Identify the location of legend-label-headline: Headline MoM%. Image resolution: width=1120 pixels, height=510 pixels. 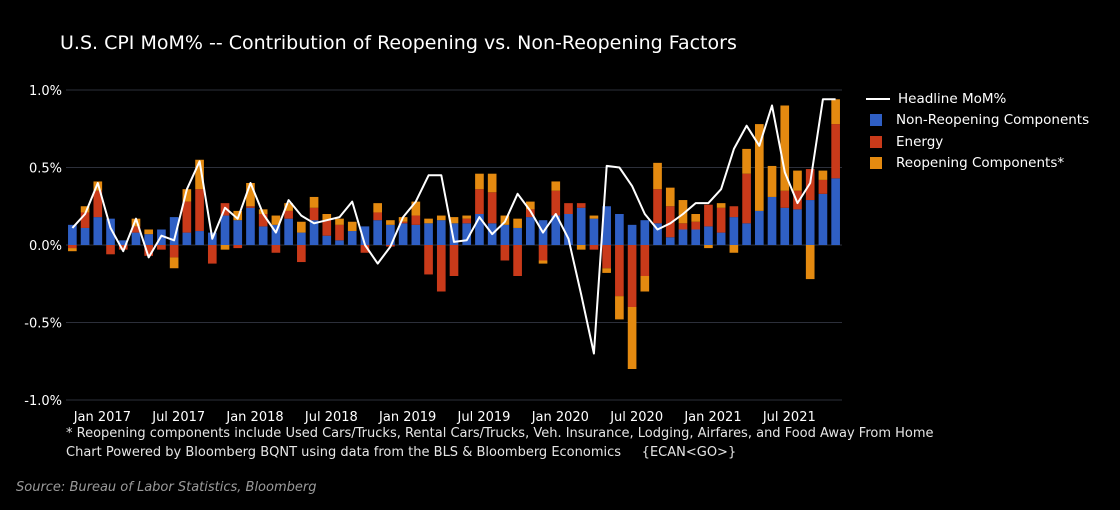
(952, 98).